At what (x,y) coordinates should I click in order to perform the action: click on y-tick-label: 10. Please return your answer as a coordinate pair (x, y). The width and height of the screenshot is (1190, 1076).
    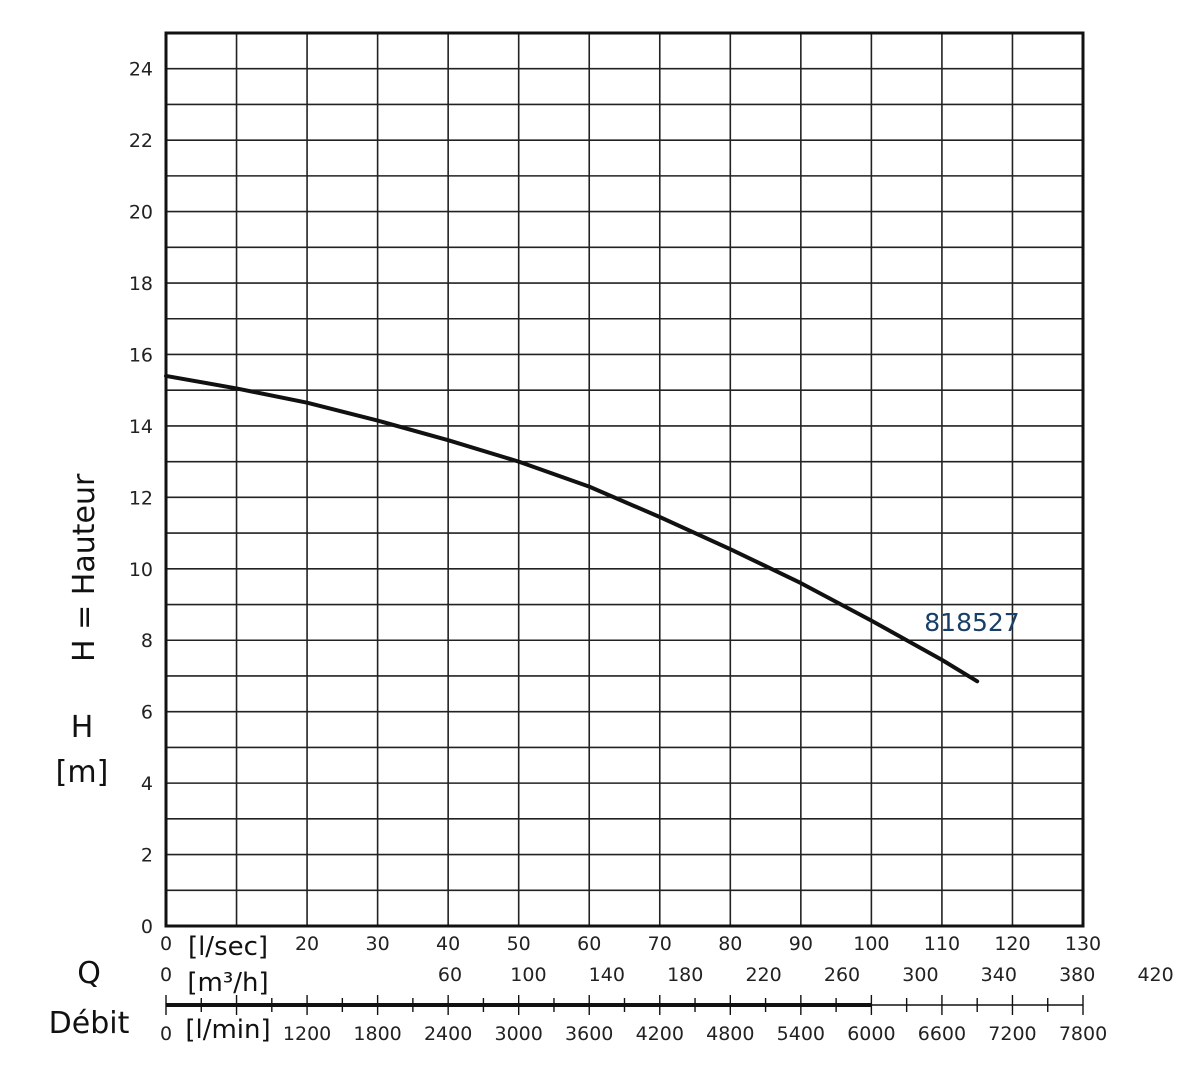
    Looking at the image, I should click on (141, 570).